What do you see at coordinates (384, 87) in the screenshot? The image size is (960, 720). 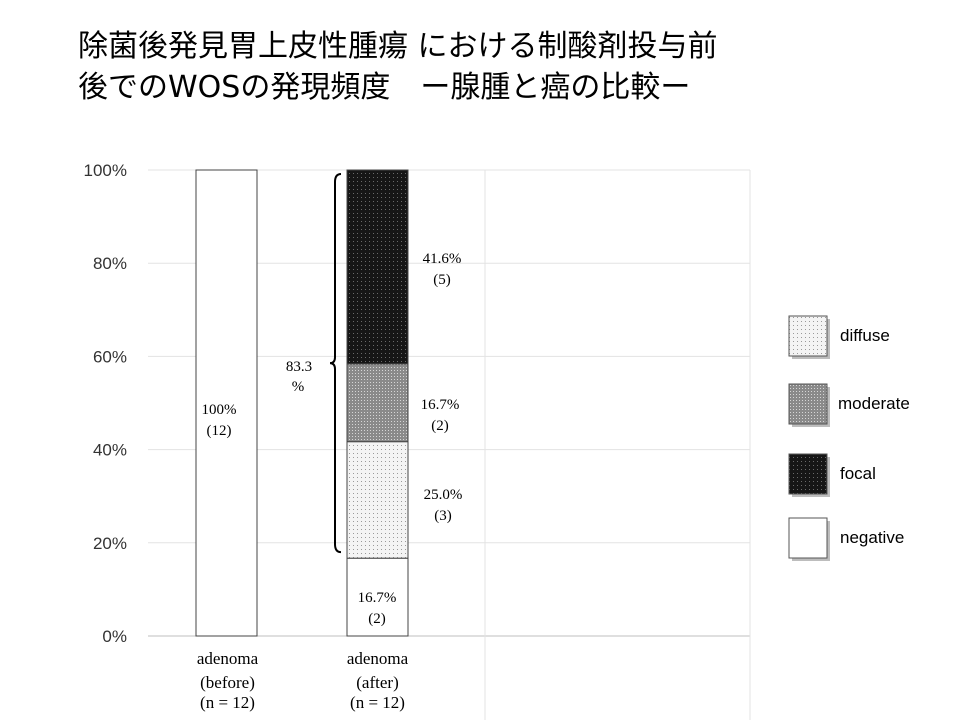 I see `title-line-2: 後でのWOSの発現頻度 ー腺腫と癌の比較ー` at bounding box center [384, 87].